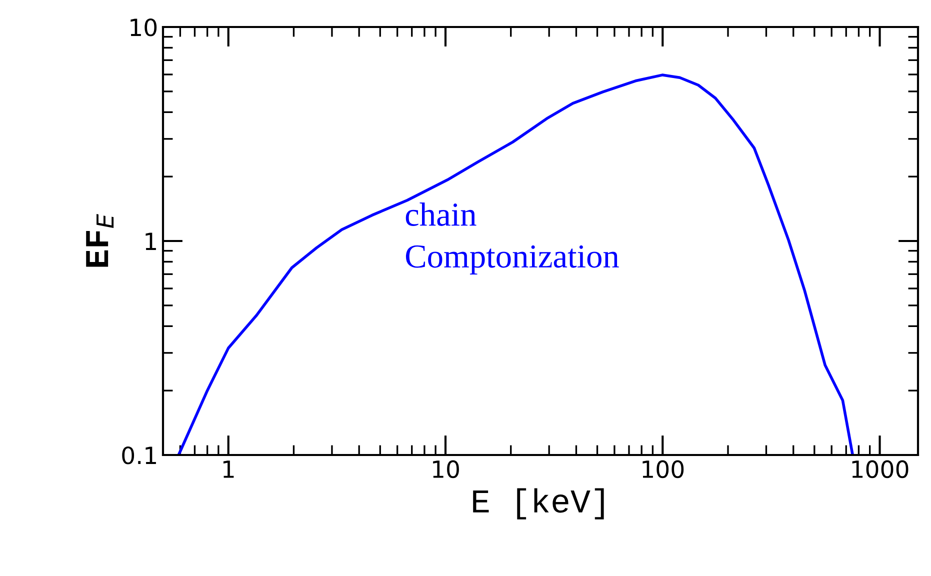  Describe the element at coordinates (538, 504) in the screenshot. I see `x-axis-title: E [keV]` at that location.